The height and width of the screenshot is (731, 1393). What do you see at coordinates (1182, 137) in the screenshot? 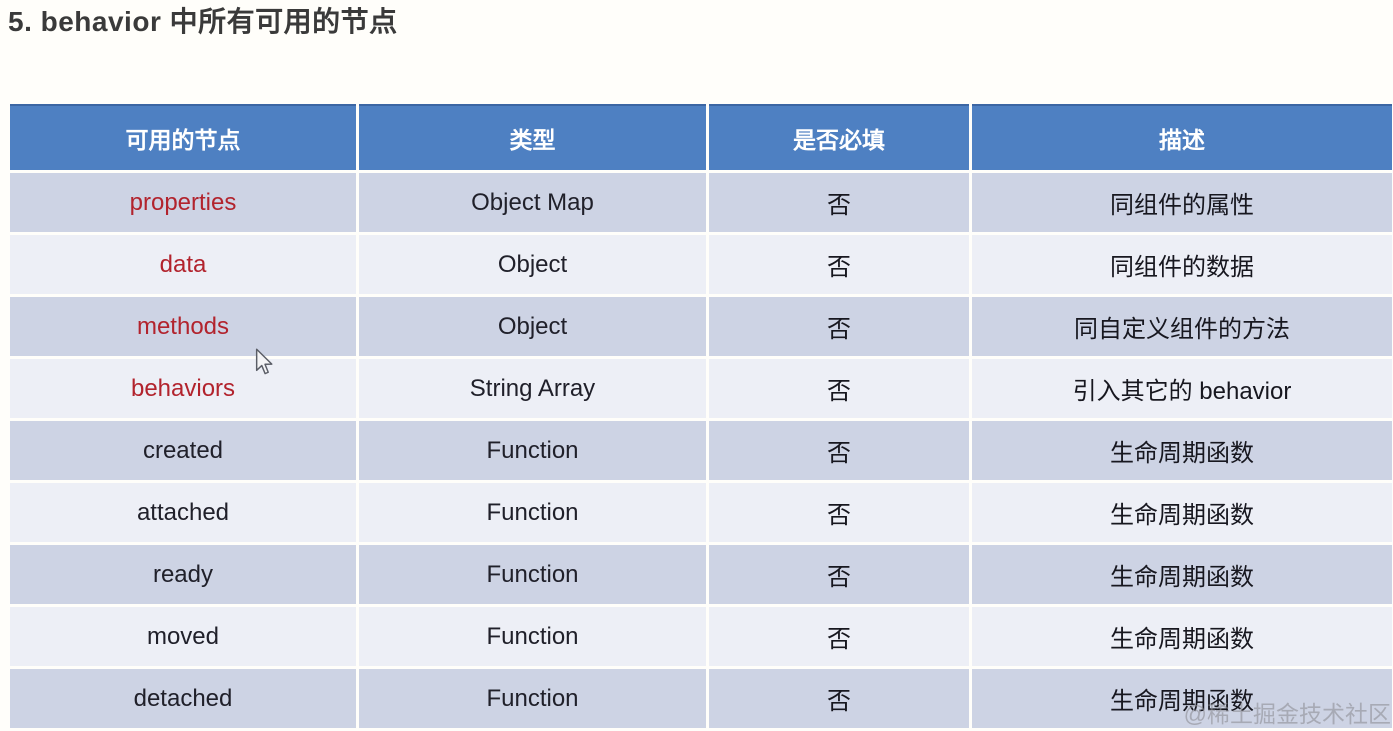
I see `column-header-desc: 描述` at bounding box center [1182, 137].